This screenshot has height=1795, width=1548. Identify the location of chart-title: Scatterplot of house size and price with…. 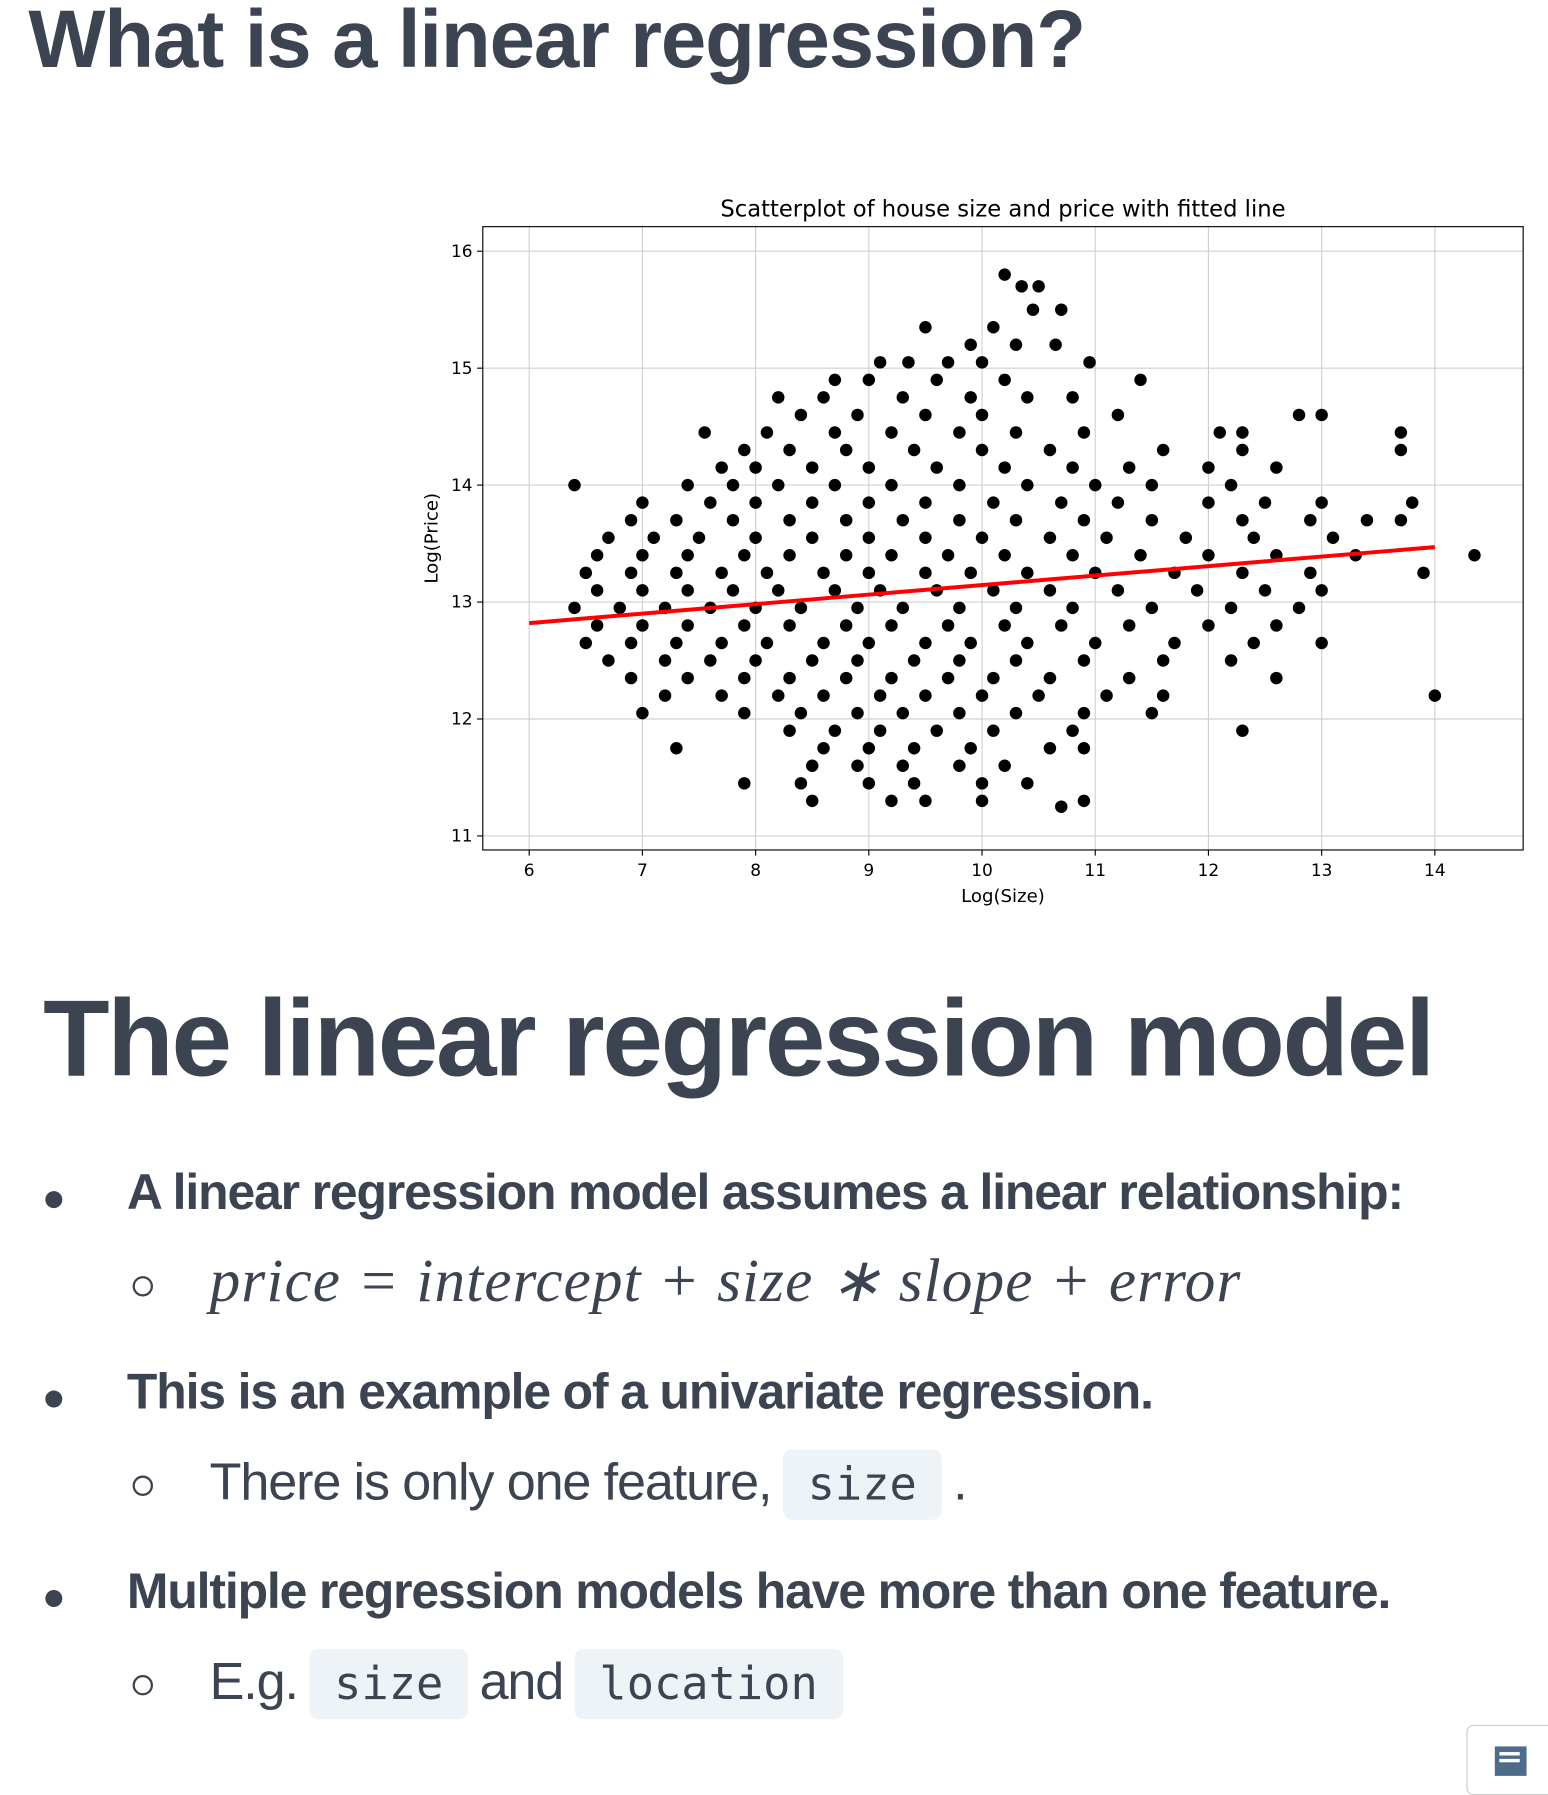
(1002, 209).